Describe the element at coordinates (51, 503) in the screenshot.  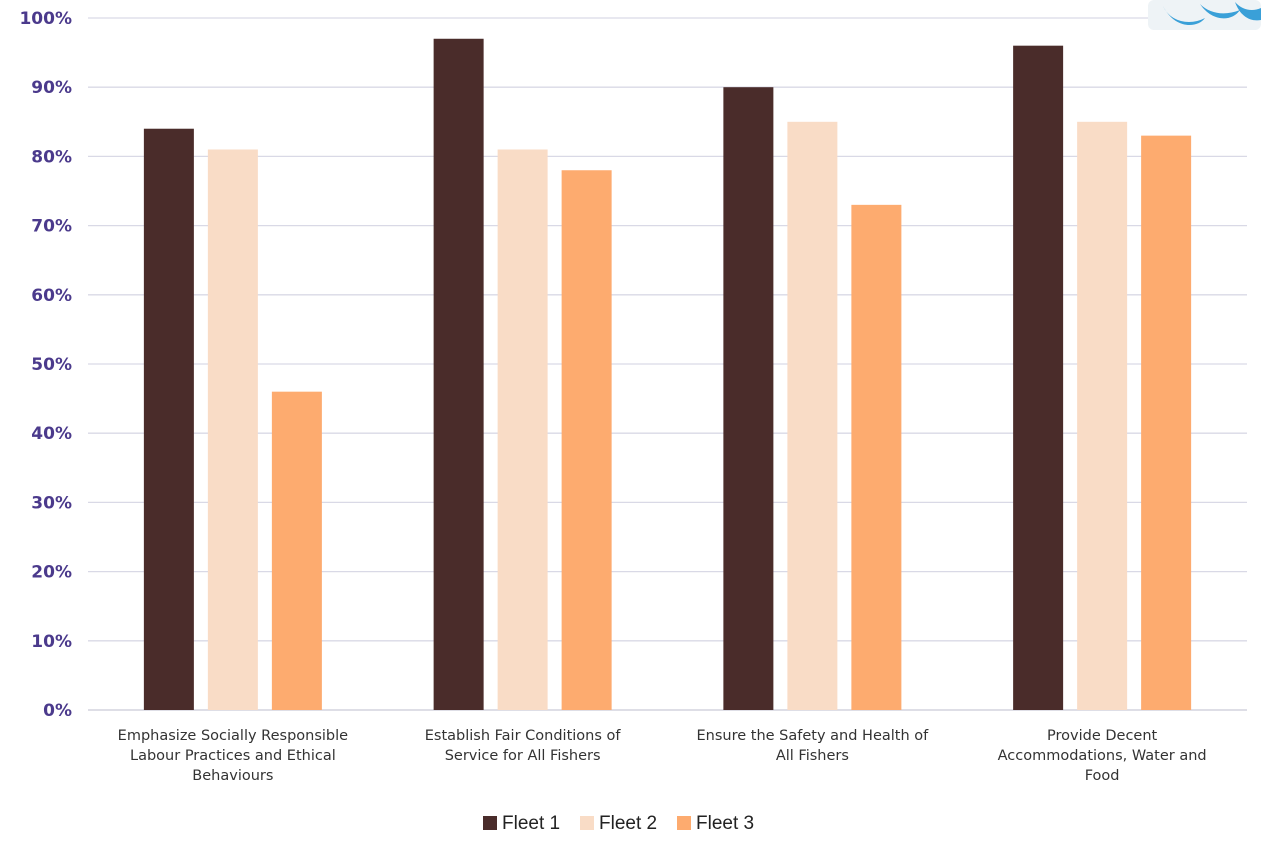
I see `y-tick-label: 30%` at that location.